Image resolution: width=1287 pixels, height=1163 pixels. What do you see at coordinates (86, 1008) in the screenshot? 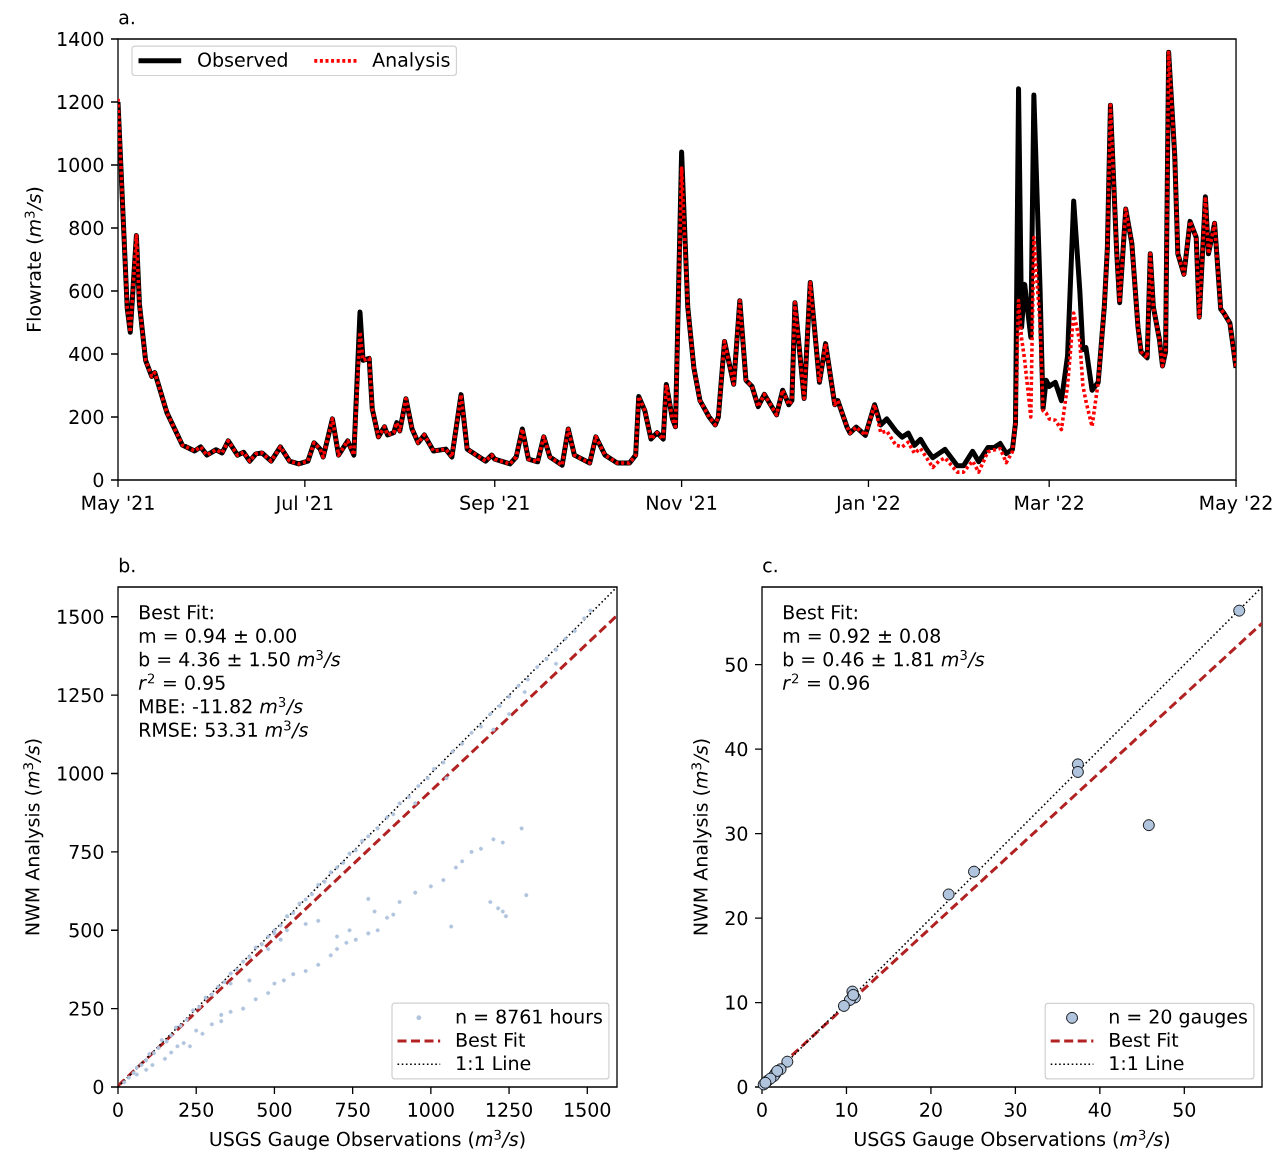
I see `y-tick-label: 250` at bounding box center [86, 1008].